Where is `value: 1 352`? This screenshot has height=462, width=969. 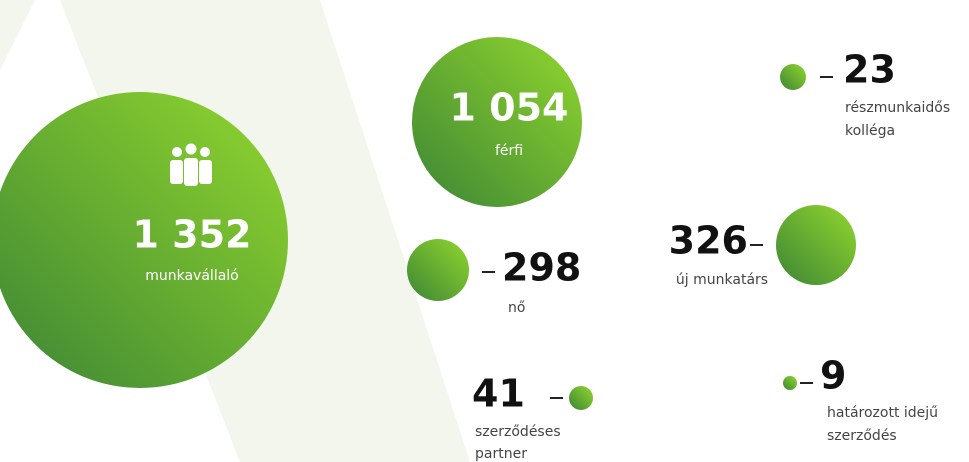
value: 1 352 is located at coordinates (192, 235).